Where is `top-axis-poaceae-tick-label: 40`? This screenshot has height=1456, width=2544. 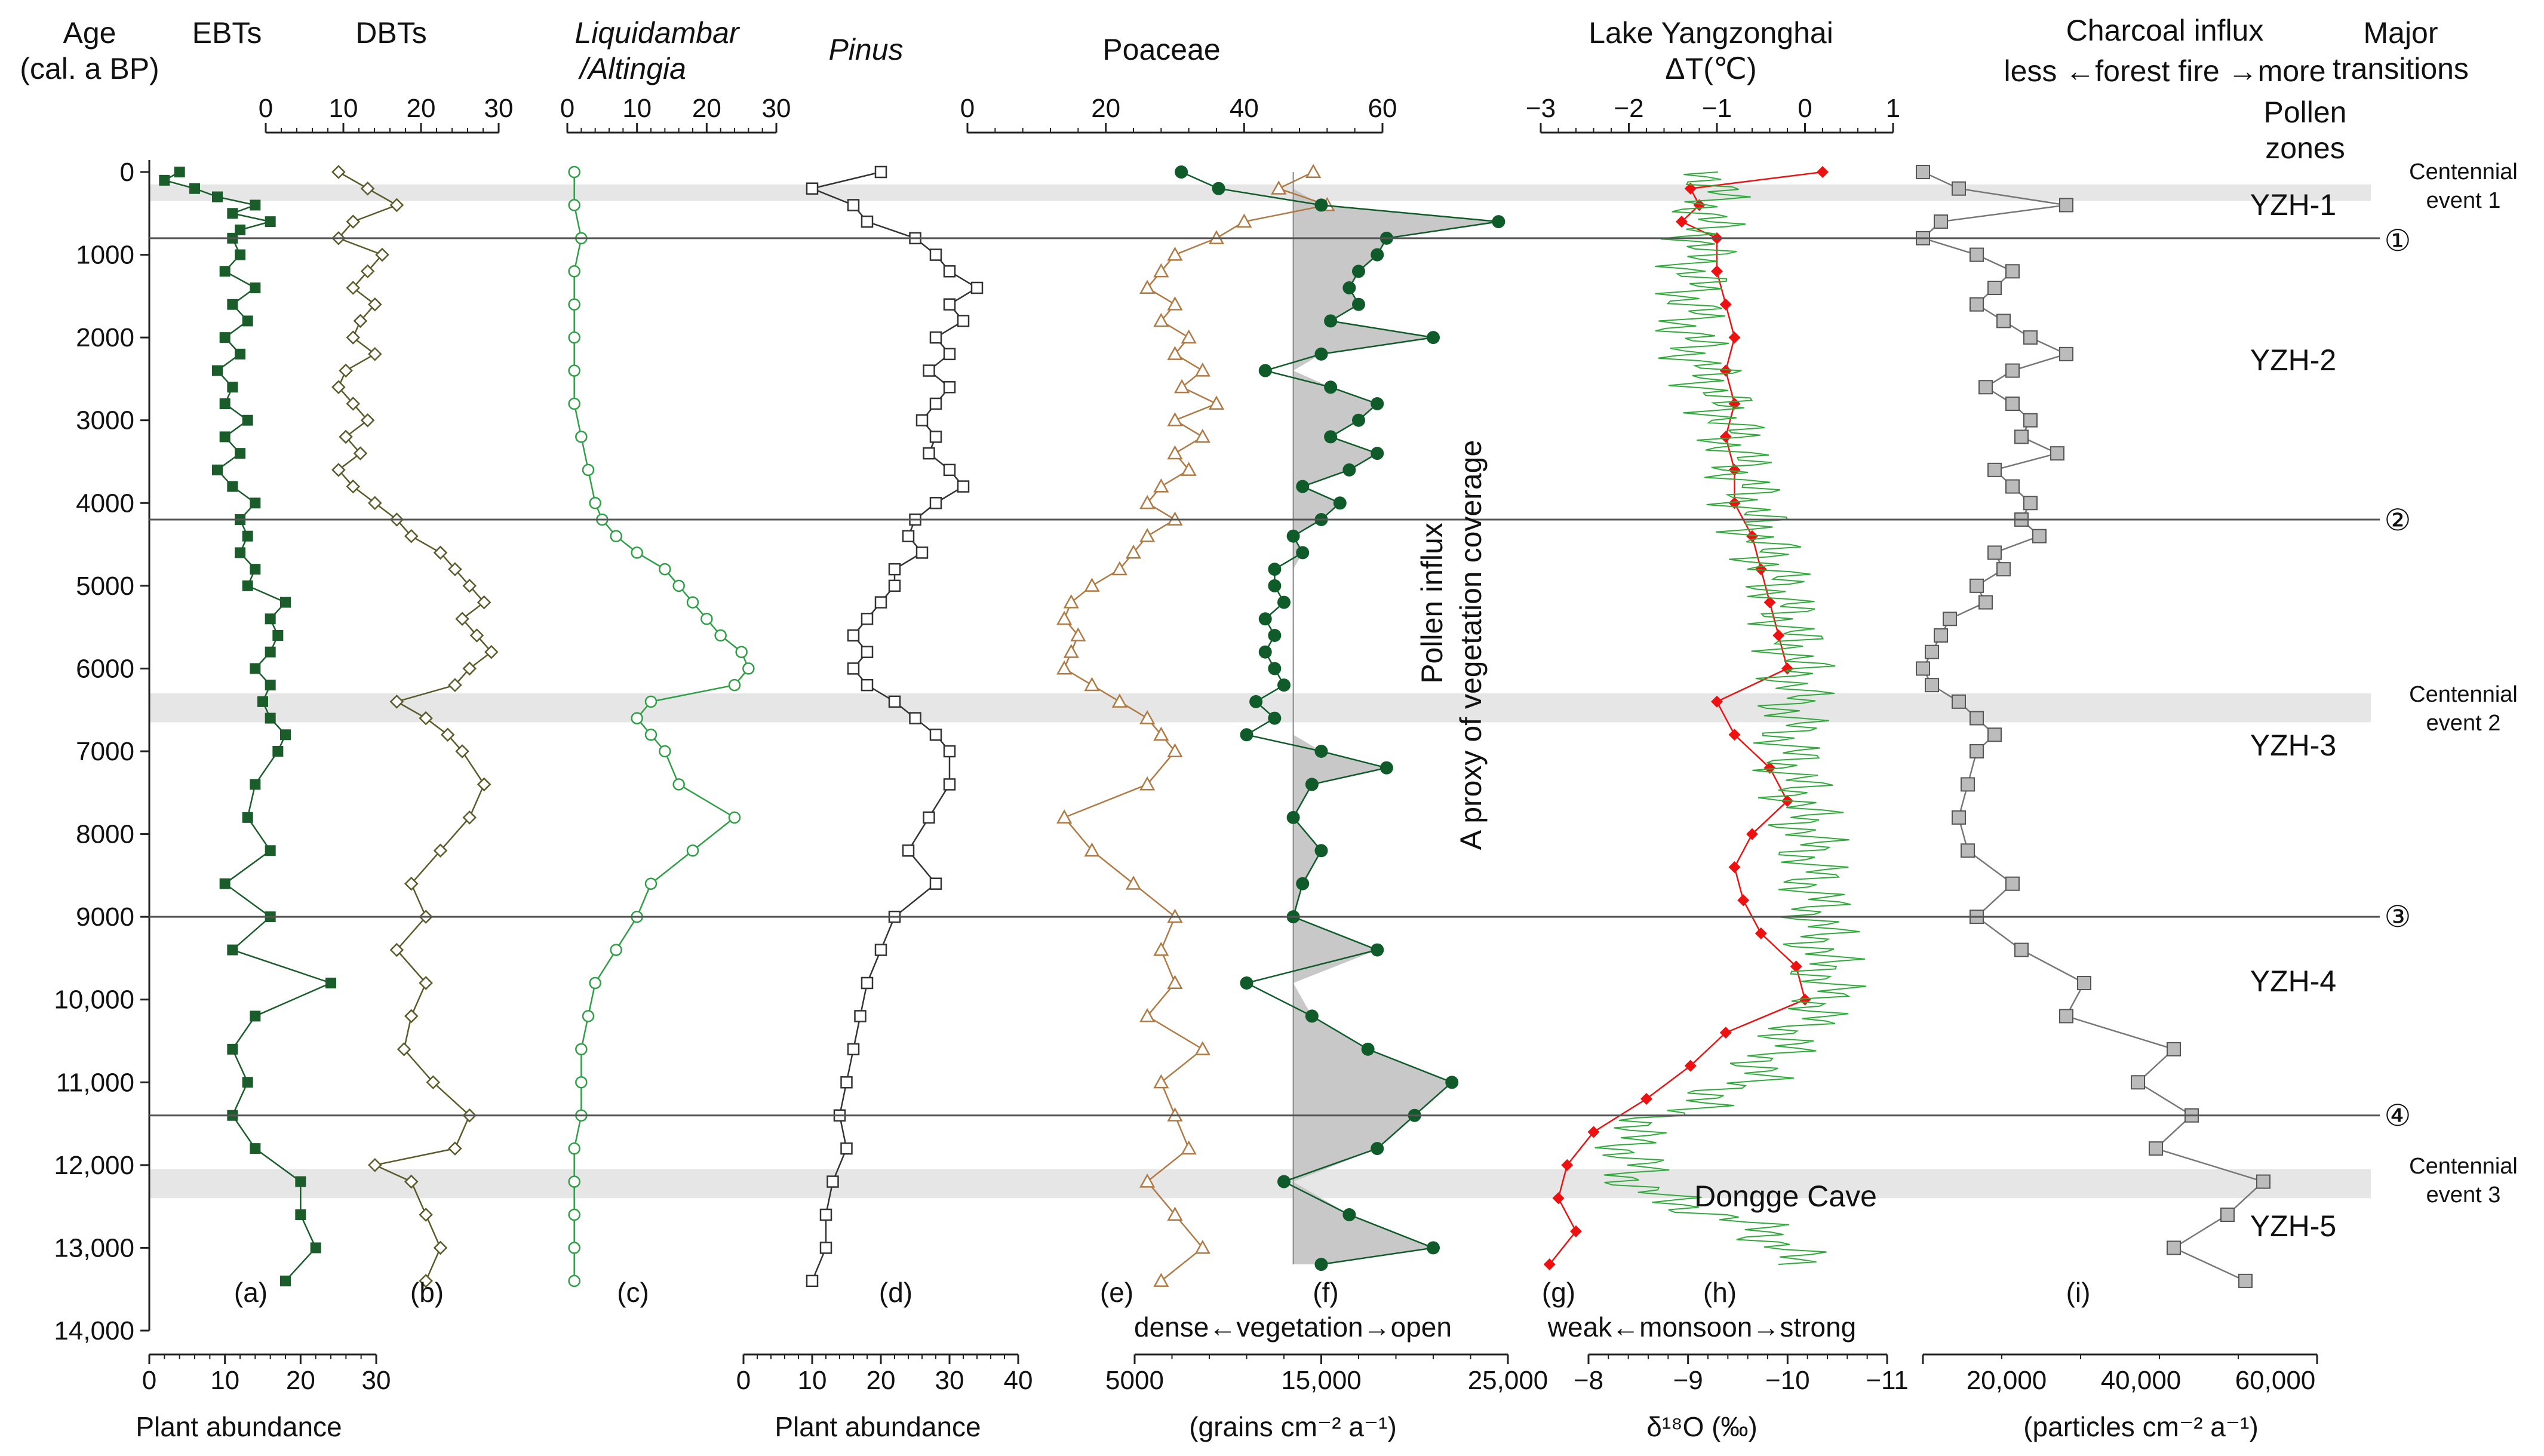
top-axis-poaceae-tick-label: 40 is located at coordinates (1244, 108).